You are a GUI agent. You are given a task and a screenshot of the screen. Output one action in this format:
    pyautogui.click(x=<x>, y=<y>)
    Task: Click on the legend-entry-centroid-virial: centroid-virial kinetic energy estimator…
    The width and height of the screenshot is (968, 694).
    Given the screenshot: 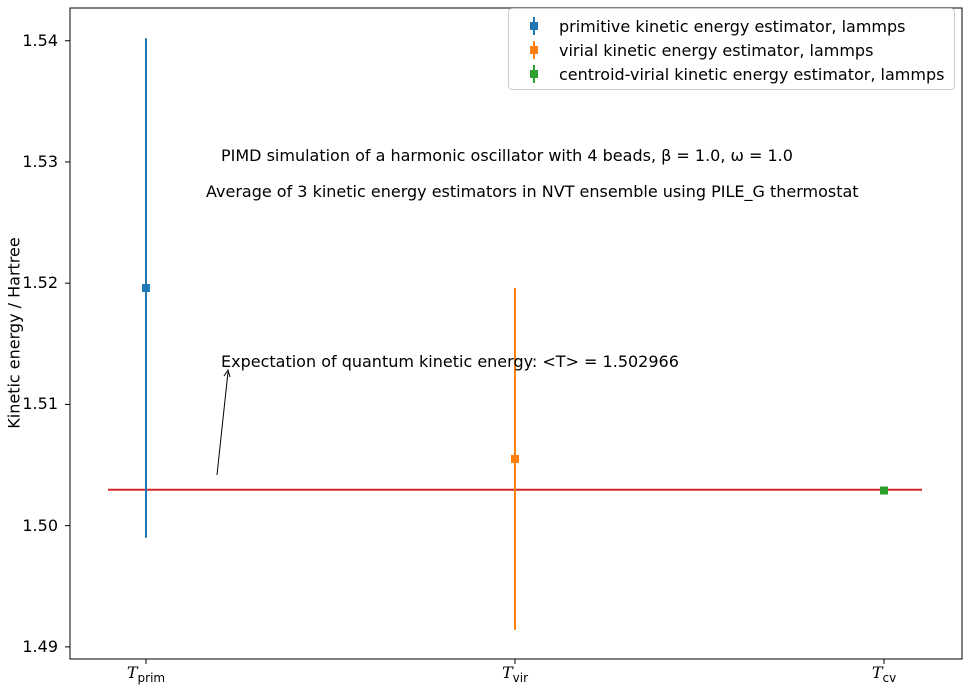 What is the action you would take?
    pyautogui.click(x=731, y=74)
    